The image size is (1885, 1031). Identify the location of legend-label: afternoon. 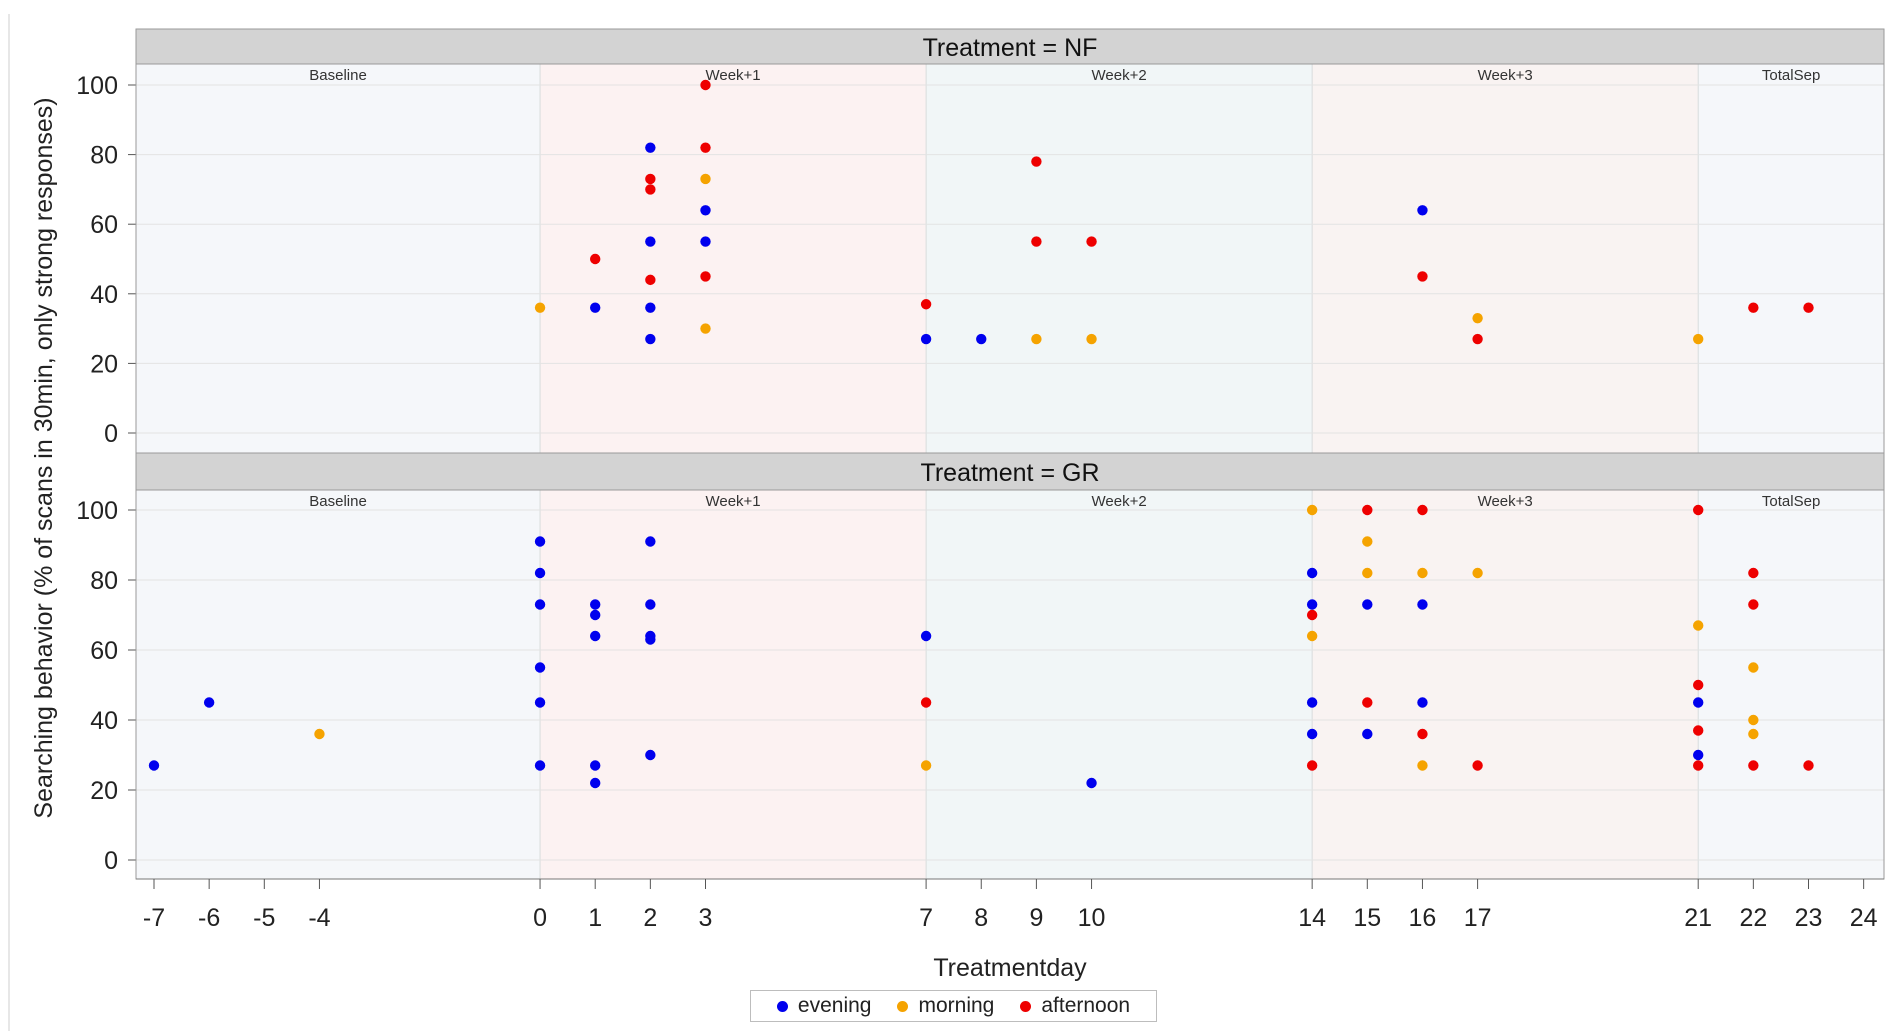
(1086, 1005).